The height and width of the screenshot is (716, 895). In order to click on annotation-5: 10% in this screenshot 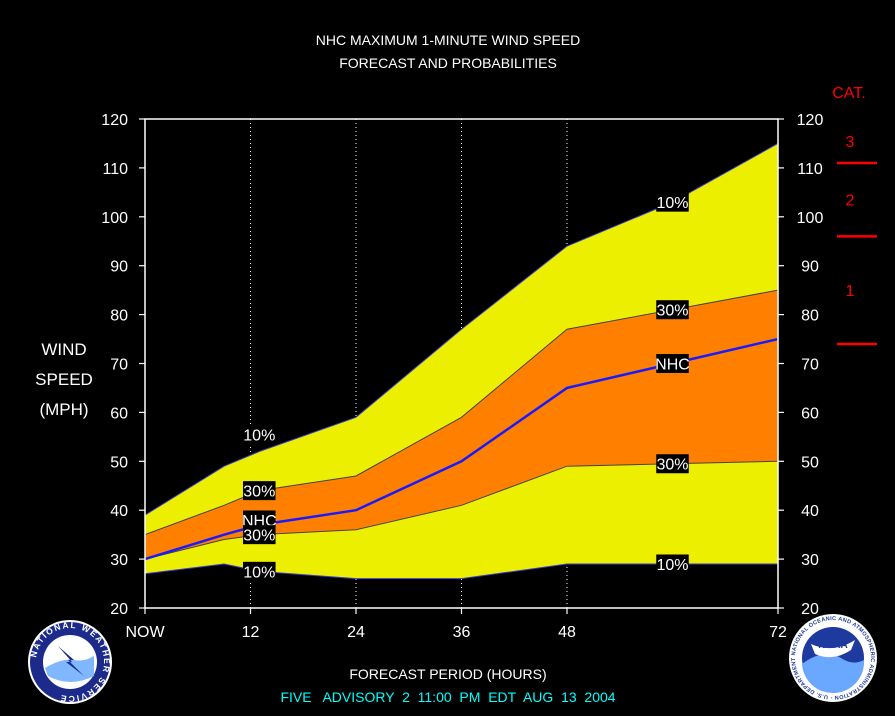, I will do `click(672, 202)`.